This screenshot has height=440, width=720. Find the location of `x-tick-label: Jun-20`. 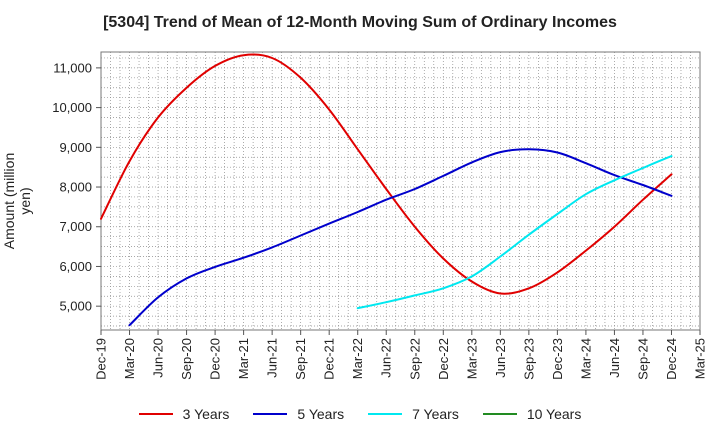

x-tick-label: Jun-20 is located at coordinates (158, 358).